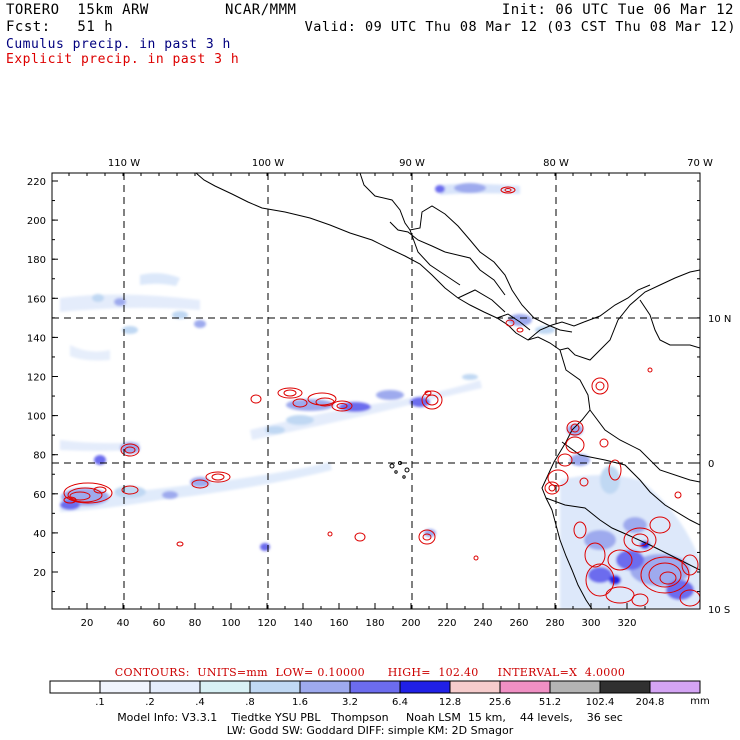 The width and height of the screenshot is (740, 740). I want to click on y-tick-label: 200, so click(36, 221).